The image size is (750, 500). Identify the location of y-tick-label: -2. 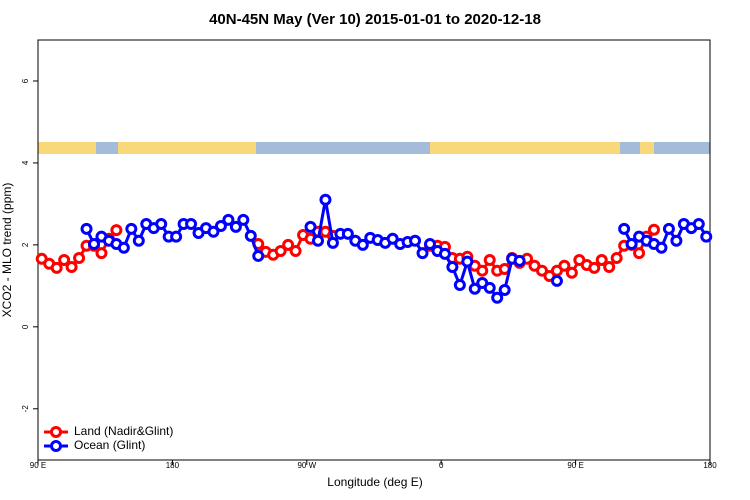
(25, 409).